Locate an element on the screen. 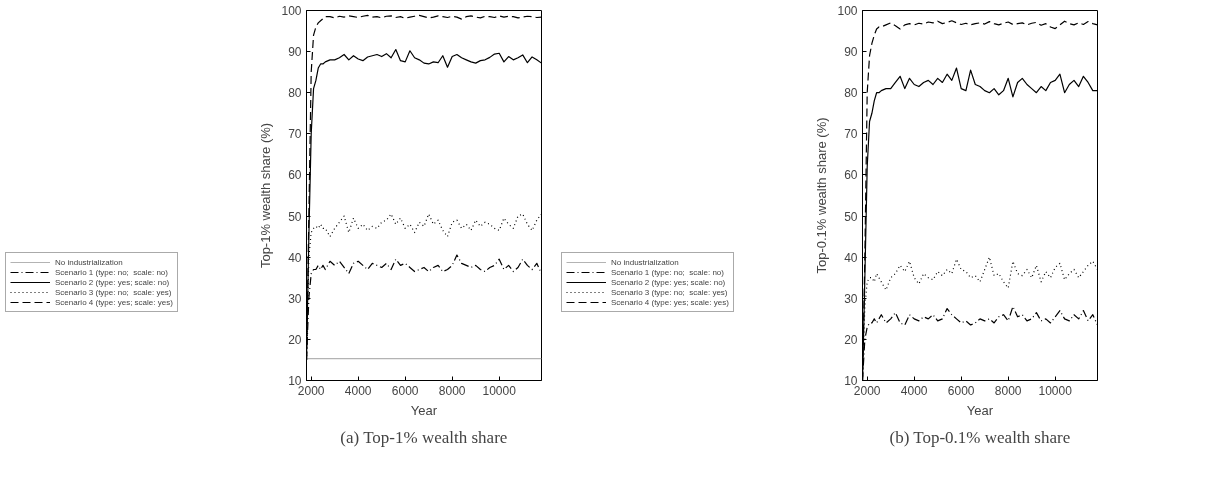 This screenshot has width=1207, height=492. text: (b) Top-0.1% wealth share is located at coordinates (980, 437).